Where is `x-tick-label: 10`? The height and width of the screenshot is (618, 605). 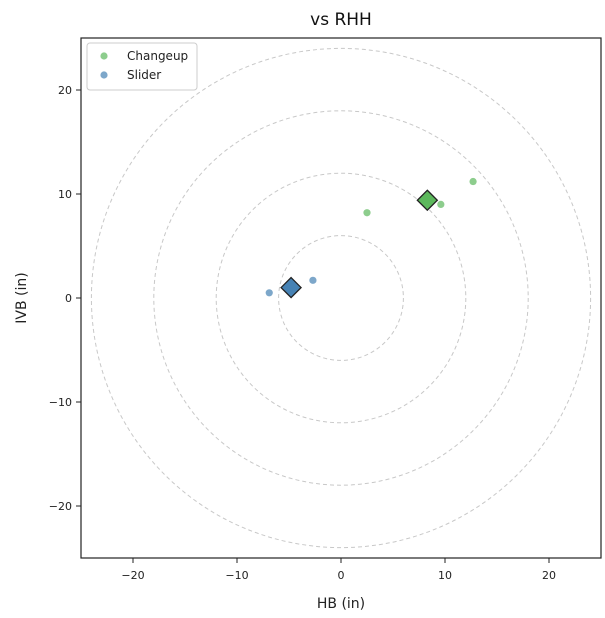
x-tick-label: 10 is located at coordinates (445, 575).